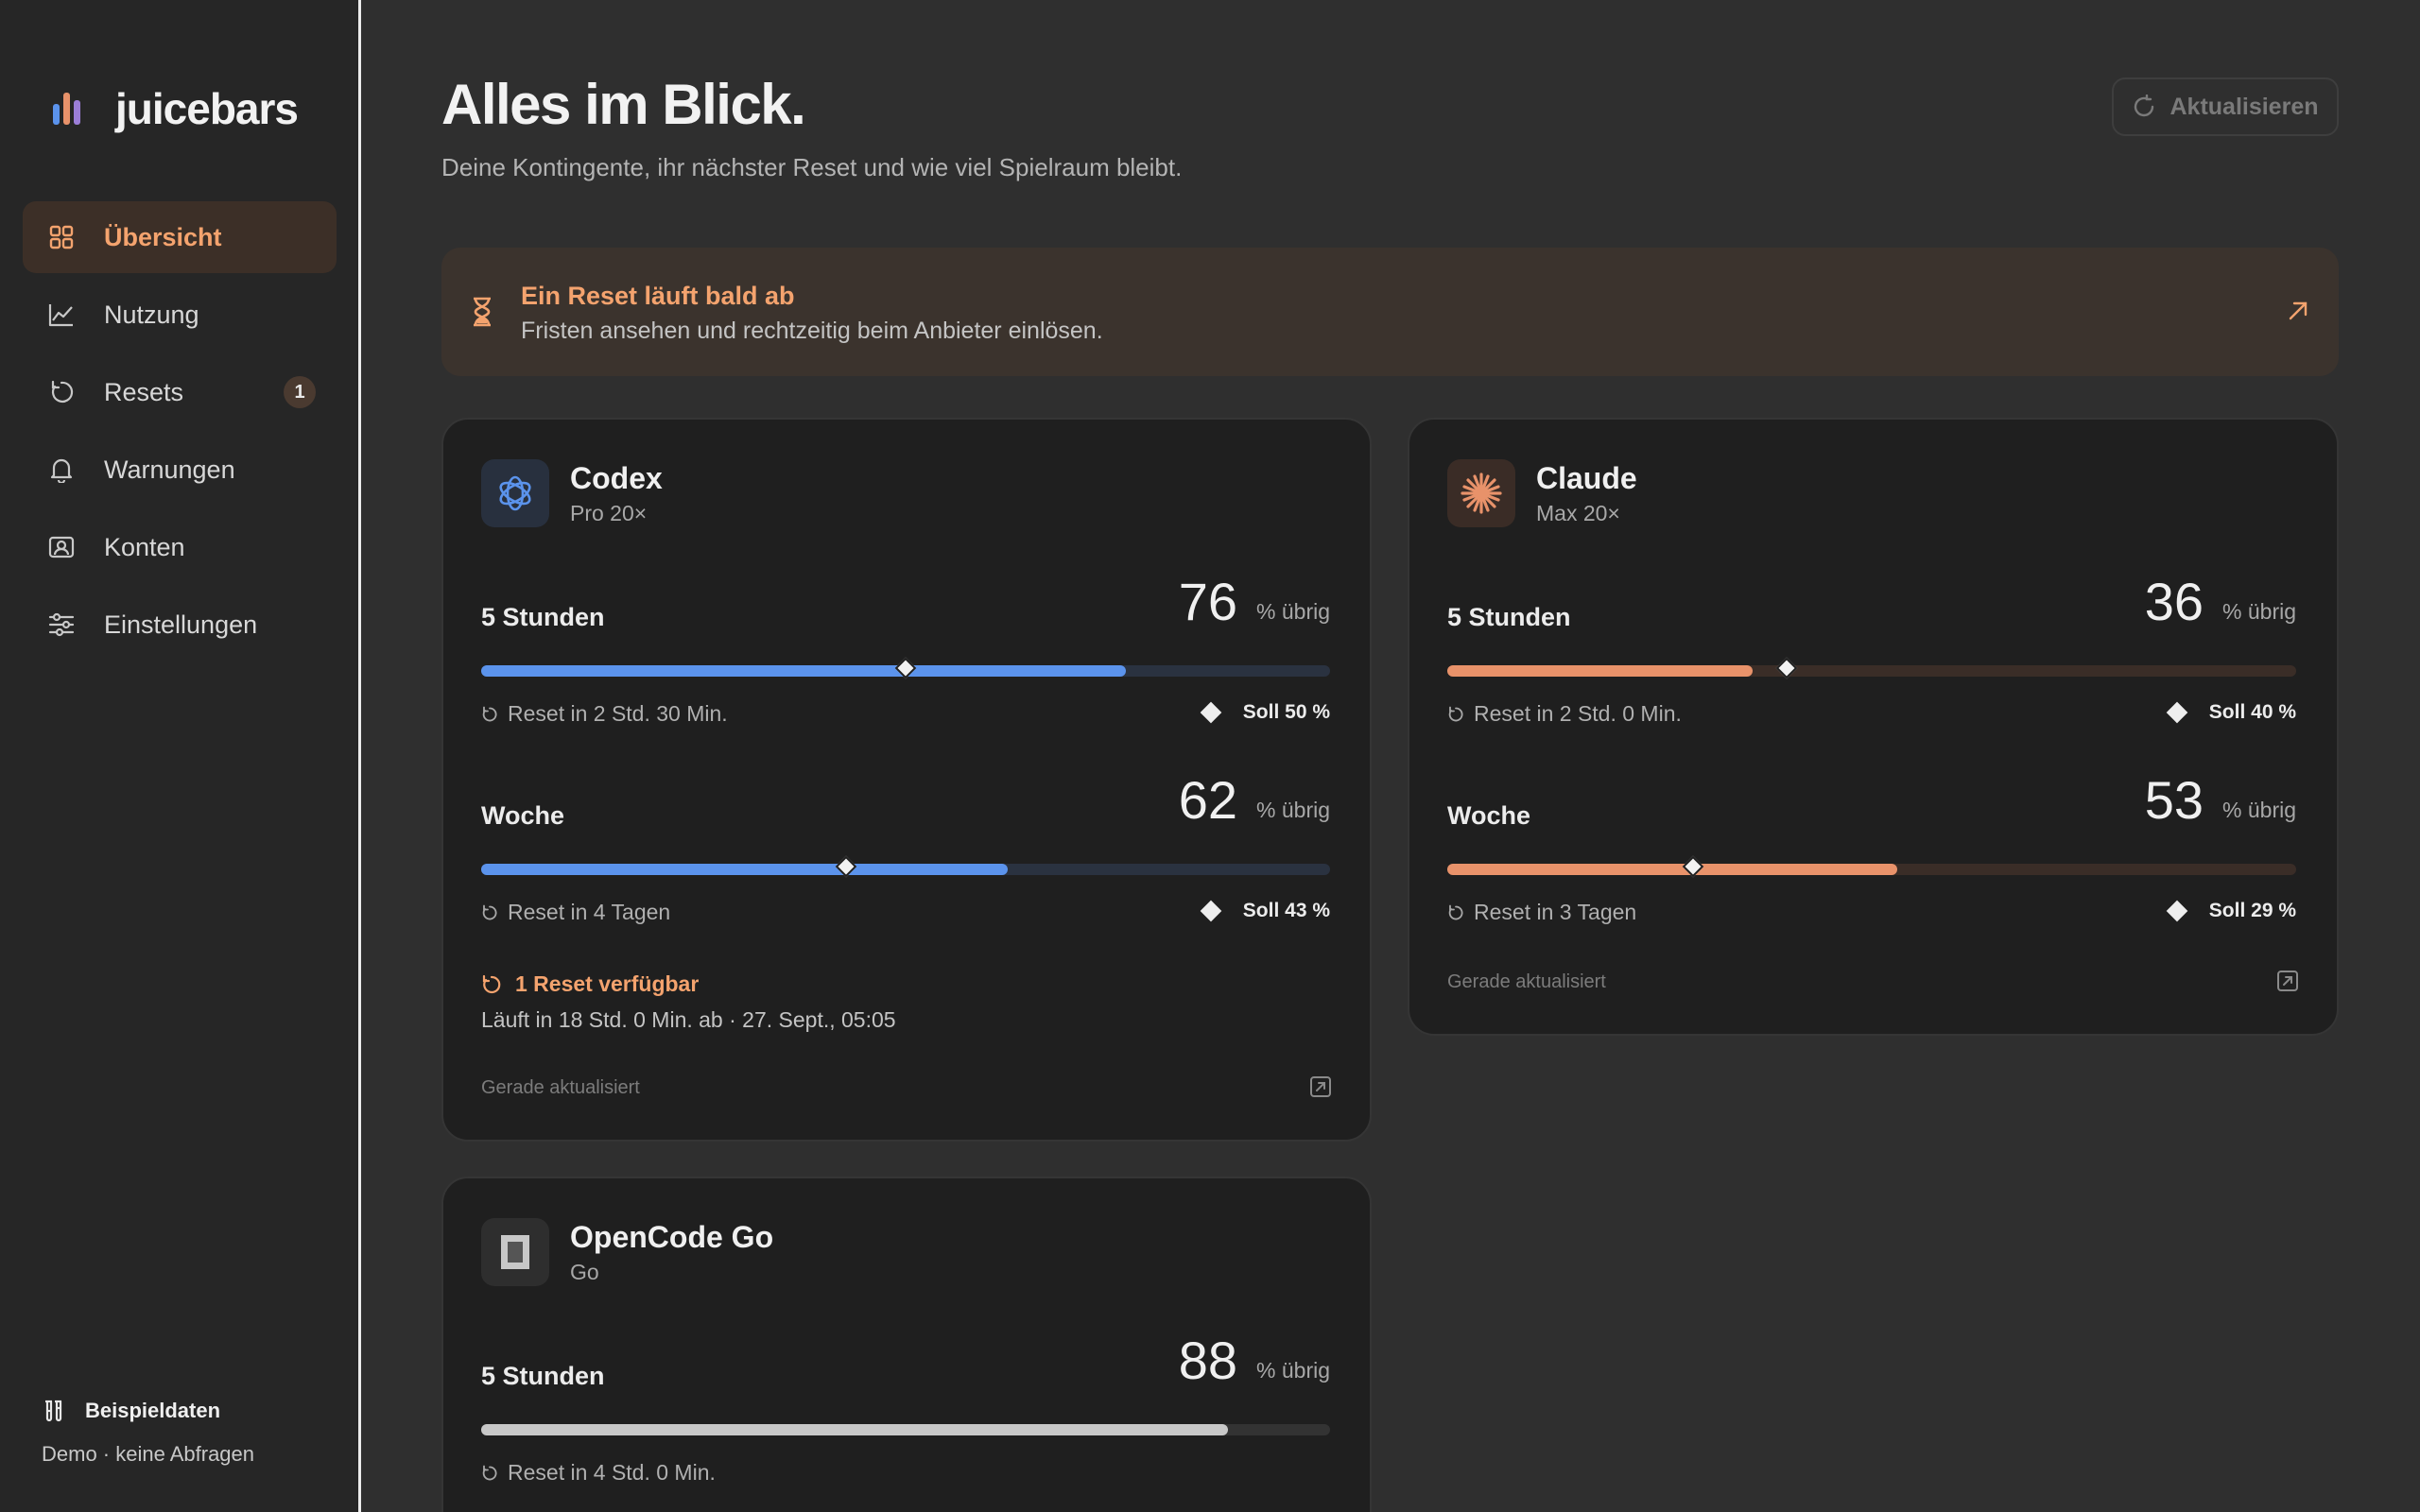  Describe the element at coordinates (61, 237) in the screenshot. I see `grid-icon` at that location.